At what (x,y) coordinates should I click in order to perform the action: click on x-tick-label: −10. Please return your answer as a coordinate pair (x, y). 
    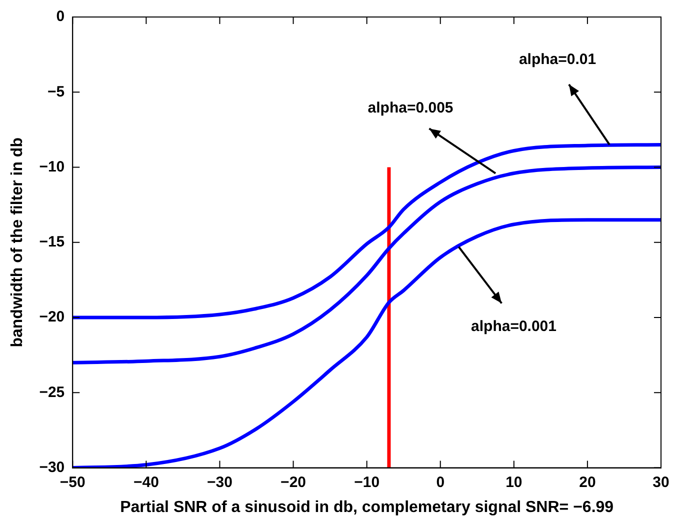
    Looking at the image, I should click on (367, 482).